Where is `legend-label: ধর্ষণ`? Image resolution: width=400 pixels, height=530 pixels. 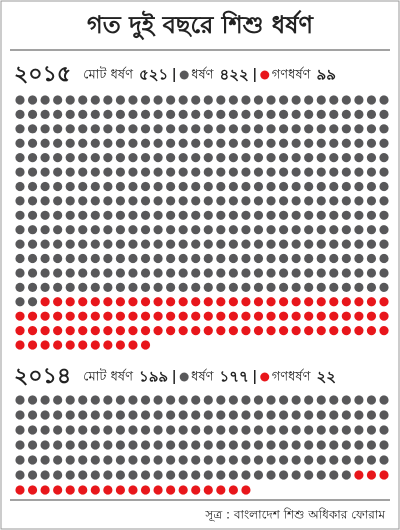 legend-label: ধর্ষণ is located at coordinates (202, 377).